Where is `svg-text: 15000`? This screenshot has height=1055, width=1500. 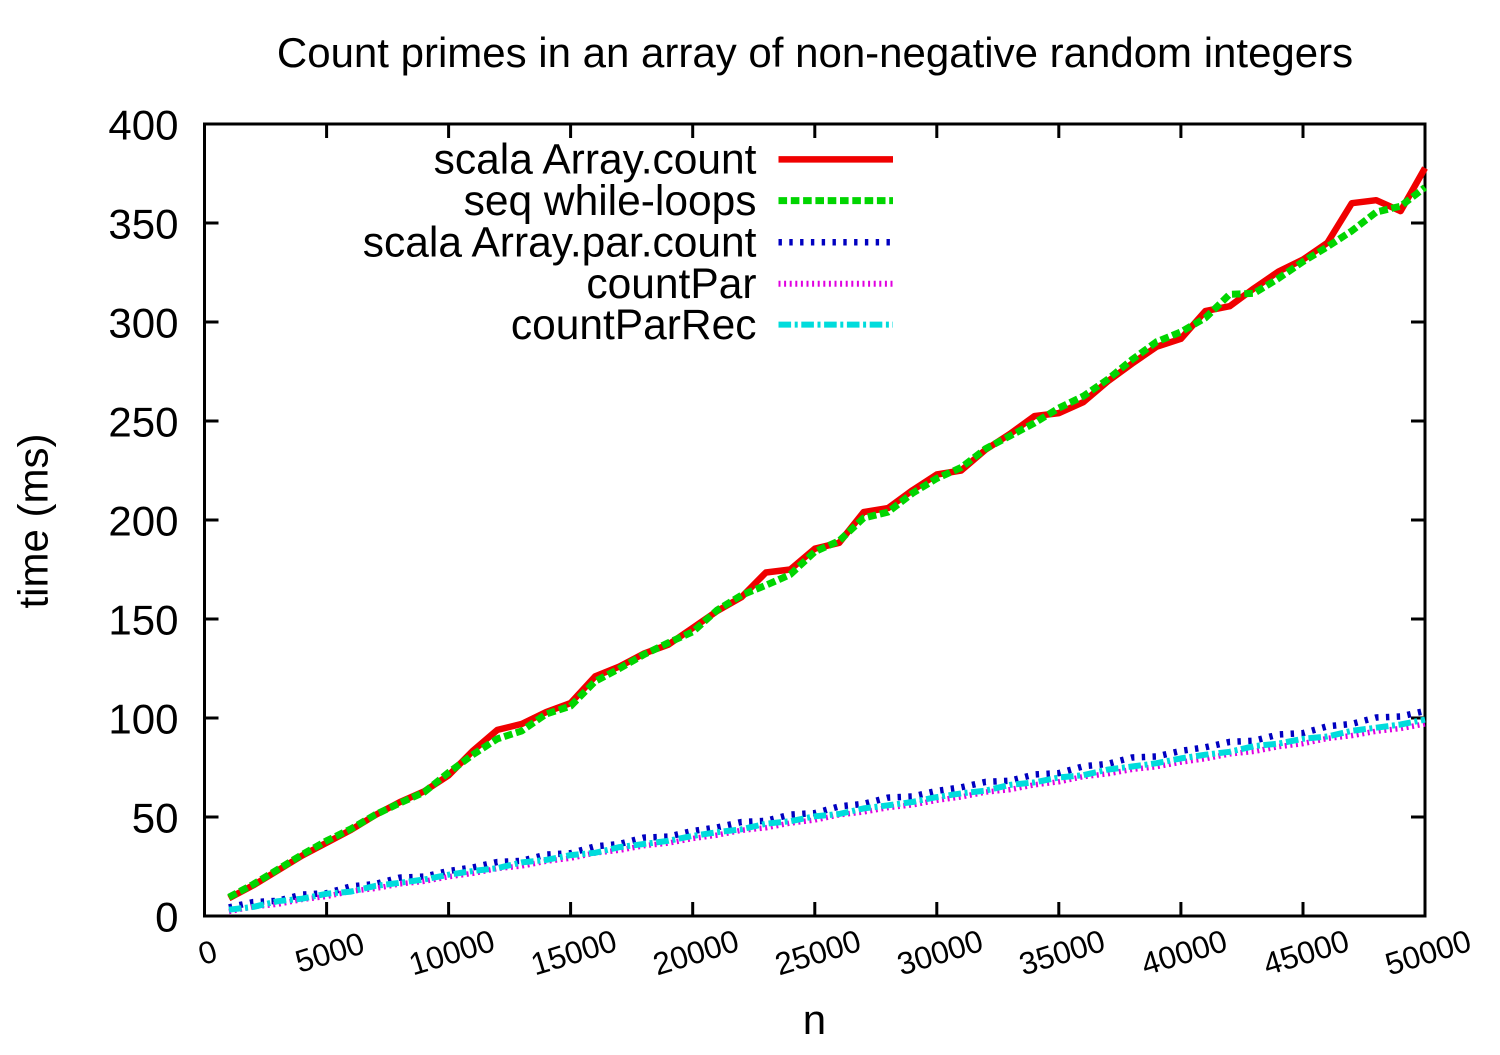
svg-text: 15000 is located at coordinates (574, 952).